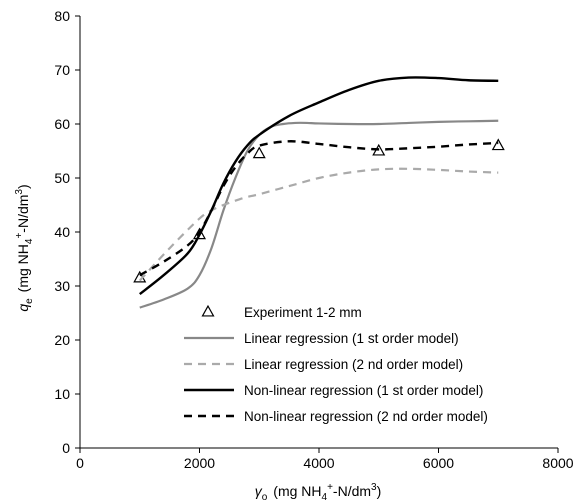 This screenshot has width=582, height=503. I want to click on y-tick-label: 10, so click(62, 394).